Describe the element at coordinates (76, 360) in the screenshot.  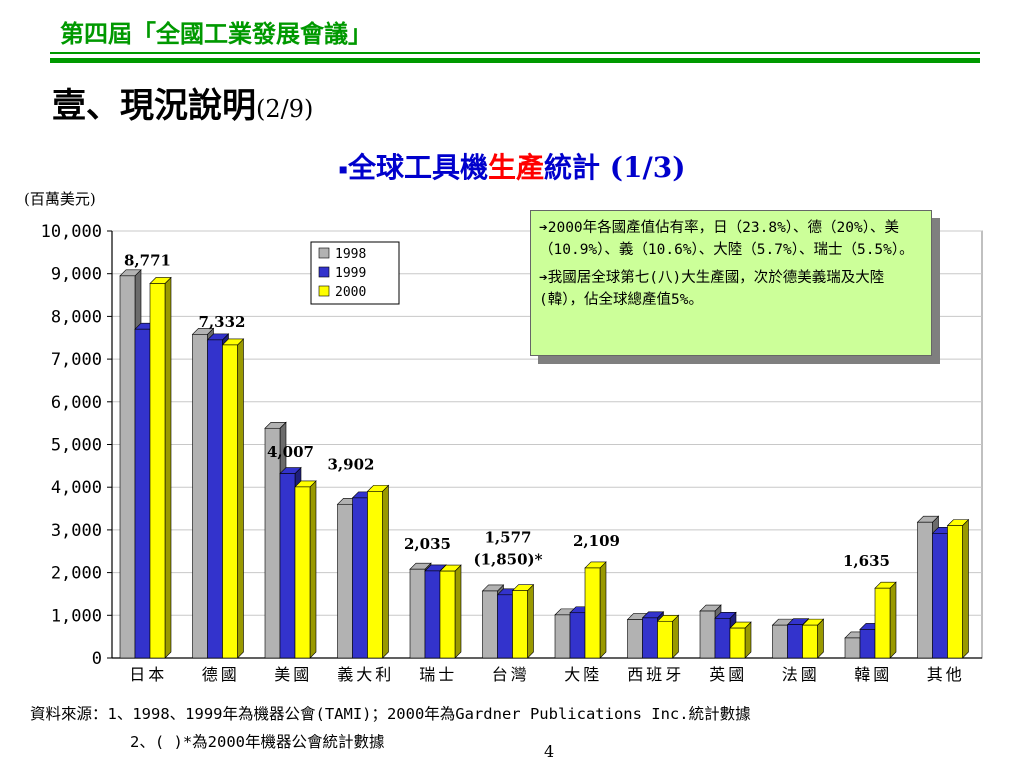
I see `y-tick-label: 7,000` at that location.